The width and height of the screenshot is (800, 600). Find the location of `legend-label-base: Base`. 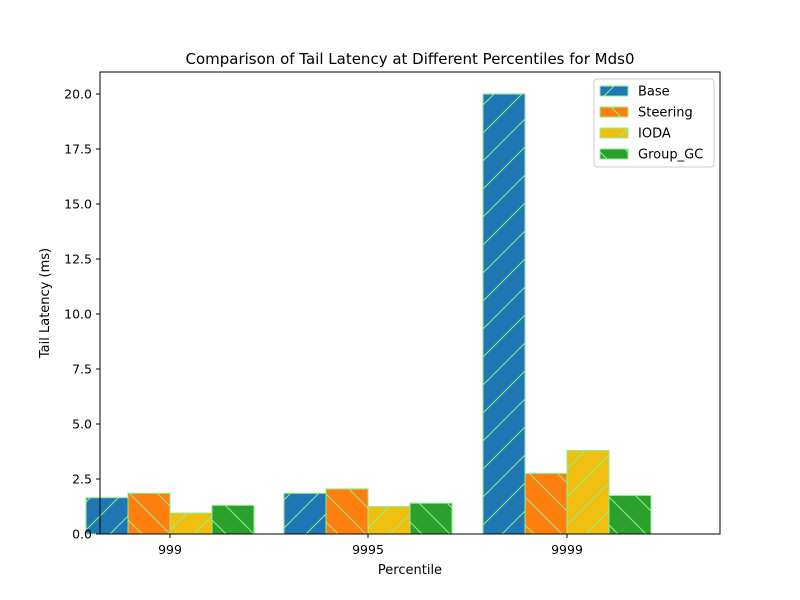

legend-label-base: Base is located at coordinates (654, 92).